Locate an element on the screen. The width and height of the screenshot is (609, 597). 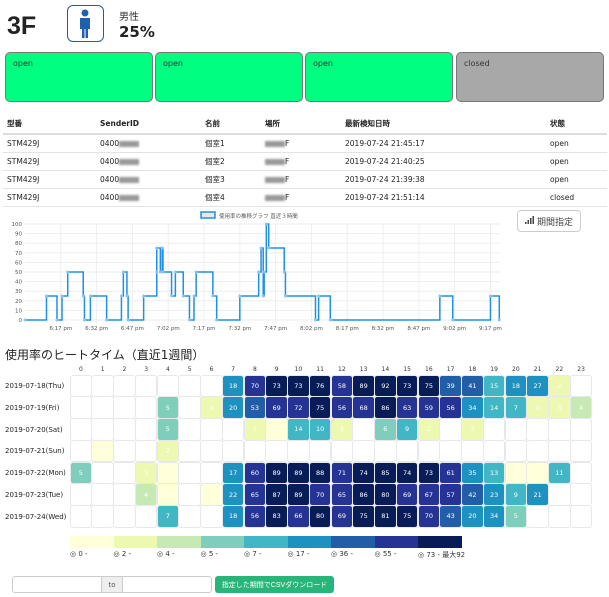
col-header: SenderID is located at coordinates (148, 124).